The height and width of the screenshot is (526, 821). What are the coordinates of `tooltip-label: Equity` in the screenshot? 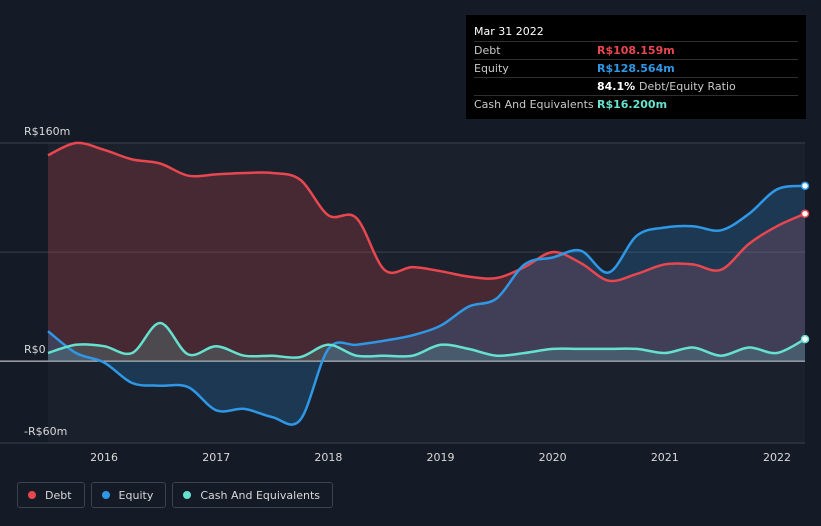 It's located at (491, 68).